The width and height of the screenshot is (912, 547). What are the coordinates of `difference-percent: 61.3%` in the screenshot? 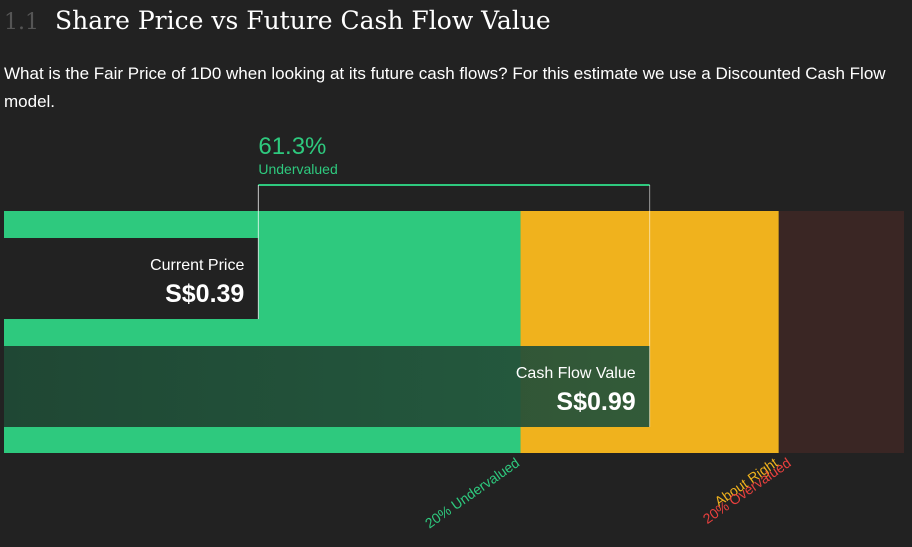 It's located at (292, 146).